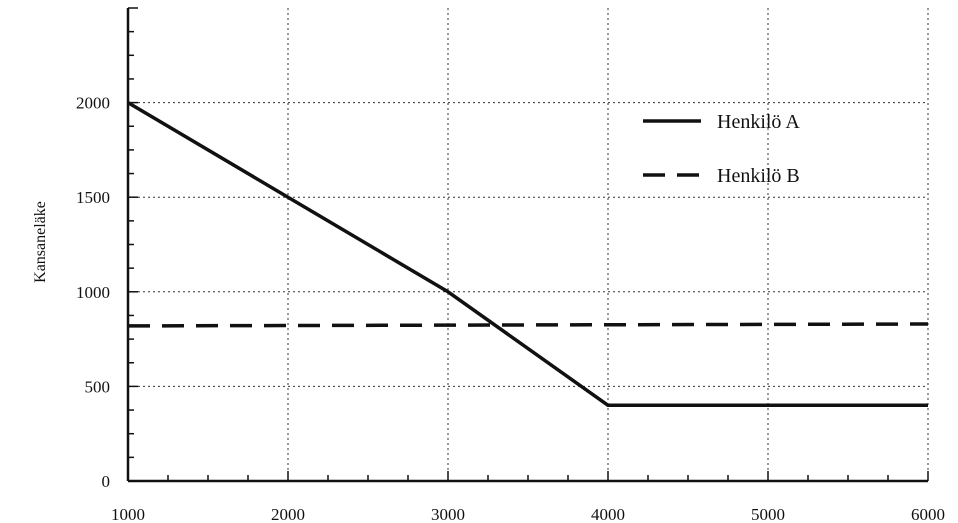 The height and width of the screenshot is (523, 958). What do you see at coordinates (608, 514) in the screenshot?
I see `x-tick-label: 4000` at bounding box center [608, 514].